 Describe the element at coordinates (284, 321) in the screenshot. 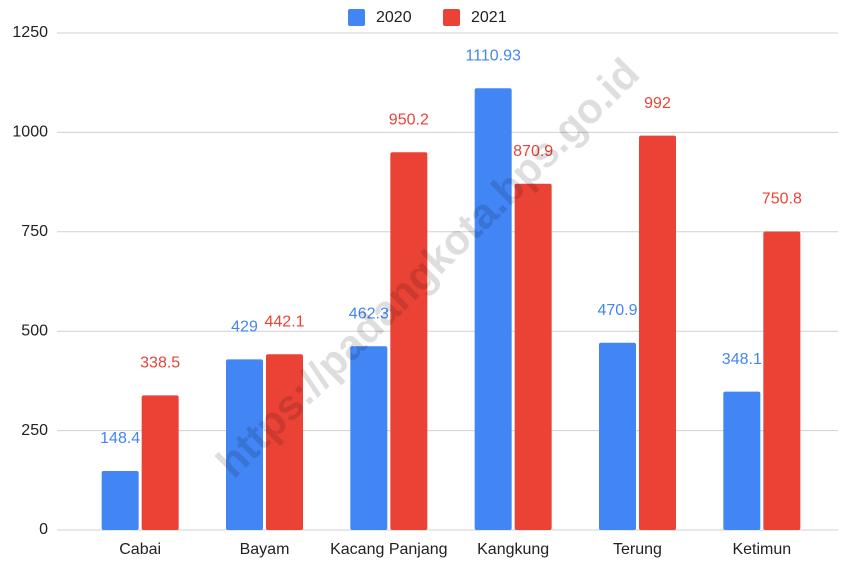

I see `data-label: 442.1` at that location.